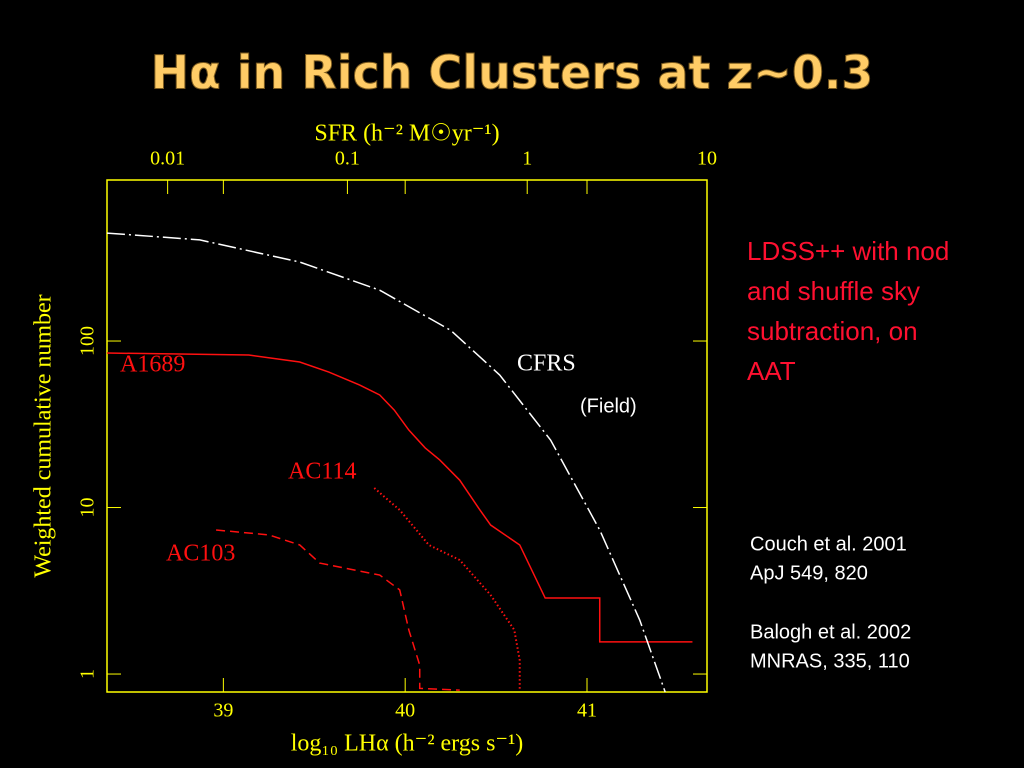 The height and width of the screenshot is (768, 1024). What do you see at coordinates (88, 674) in the screenshot?
I see `y-tick-label: 1` at bounding box center [88, 674].